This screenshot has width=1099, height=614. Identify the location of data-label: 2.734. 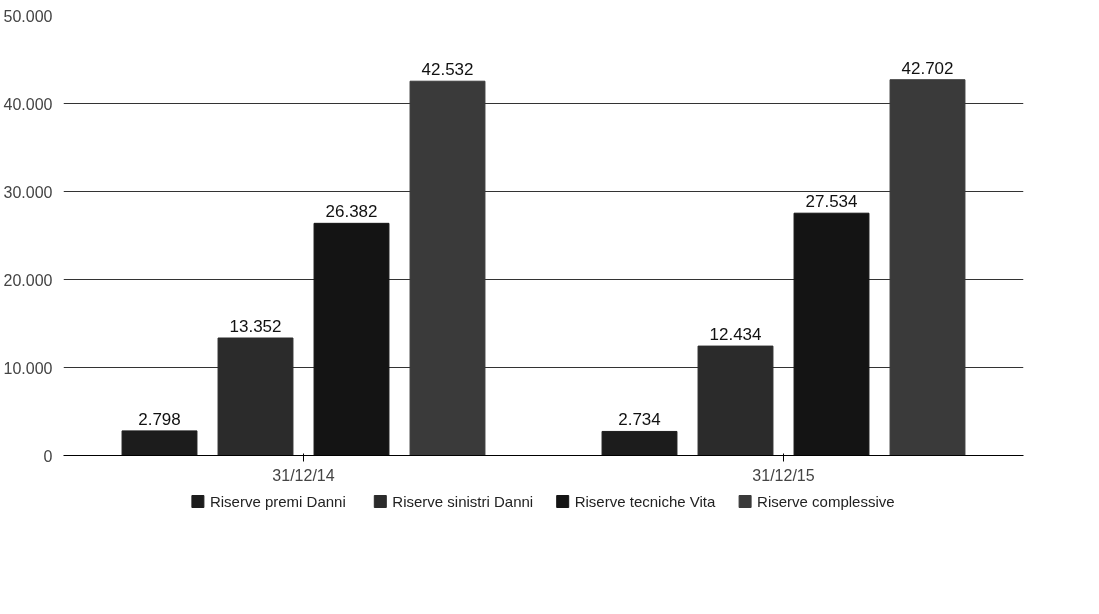
(639, 420).